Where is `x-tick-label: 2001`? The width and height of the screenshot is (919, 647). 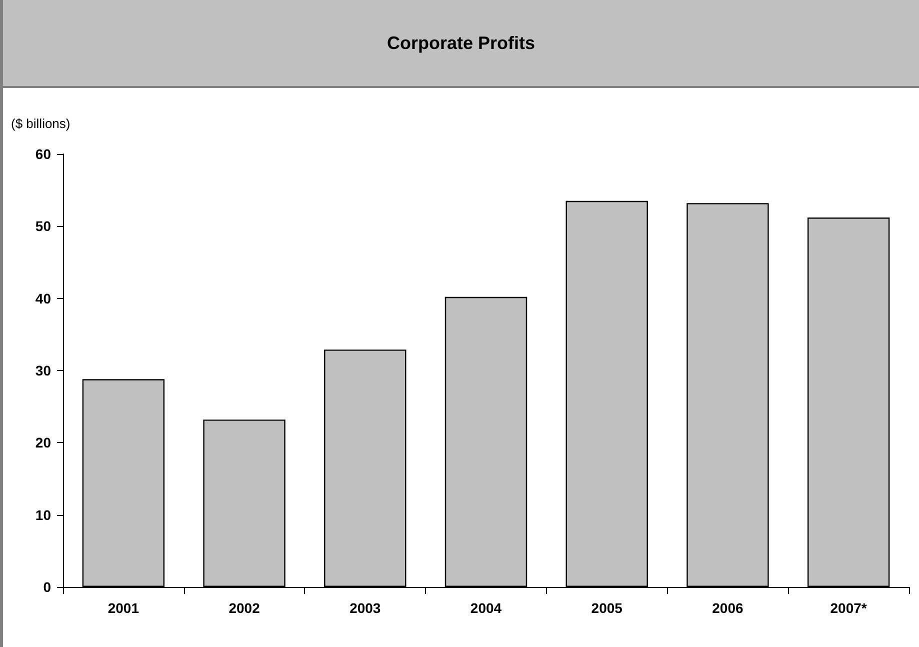 x-tick-label: 2001 is located at coordinates (124, 608).